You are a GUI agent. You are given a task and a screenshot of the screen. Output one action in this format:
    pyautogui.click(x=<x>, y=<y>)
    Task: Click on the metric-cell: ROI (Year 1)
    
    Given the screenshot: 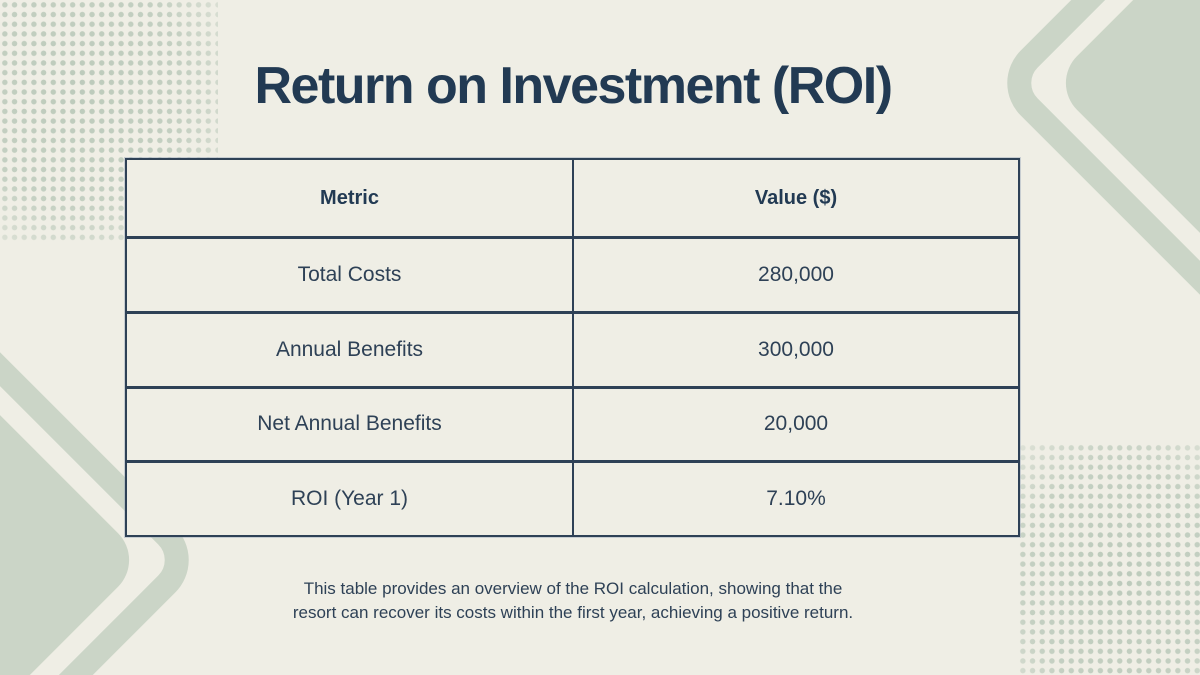 What is the action you would take?
    pyautogui.click(x=350, y=499)
    